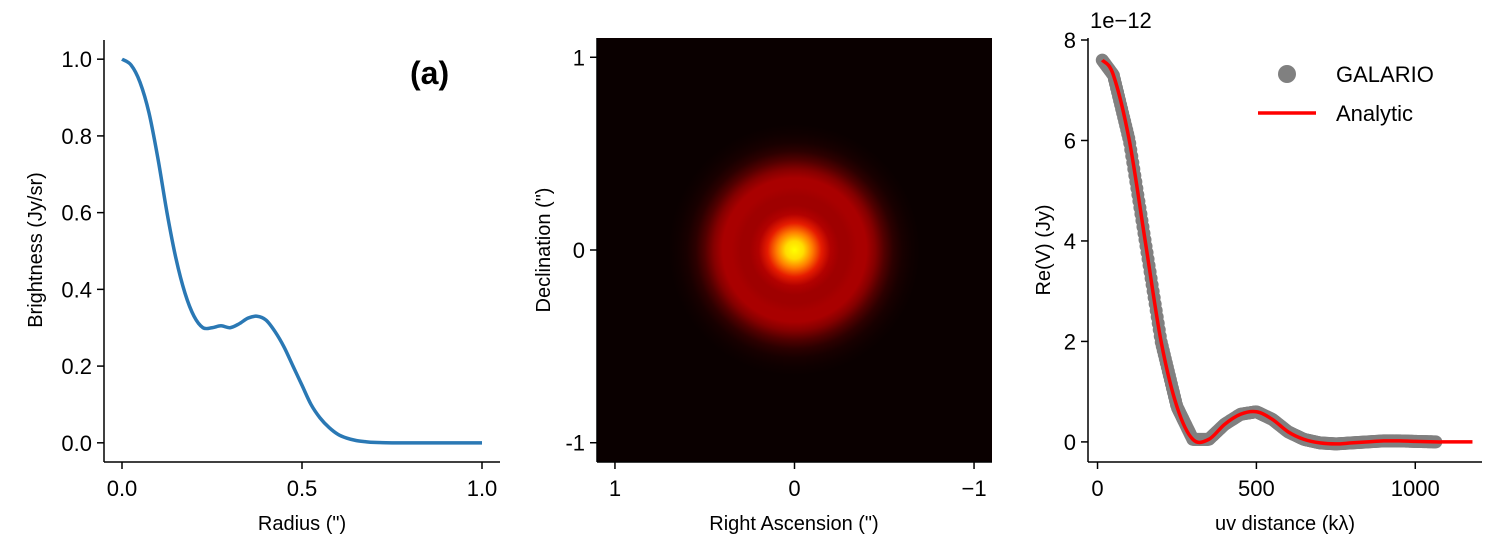 This screenshot has height=550, width=1500. Describe the element at coordinates (1374, 113) in the screenshot. I see `legend-label-analytic: Analytic` at that location.